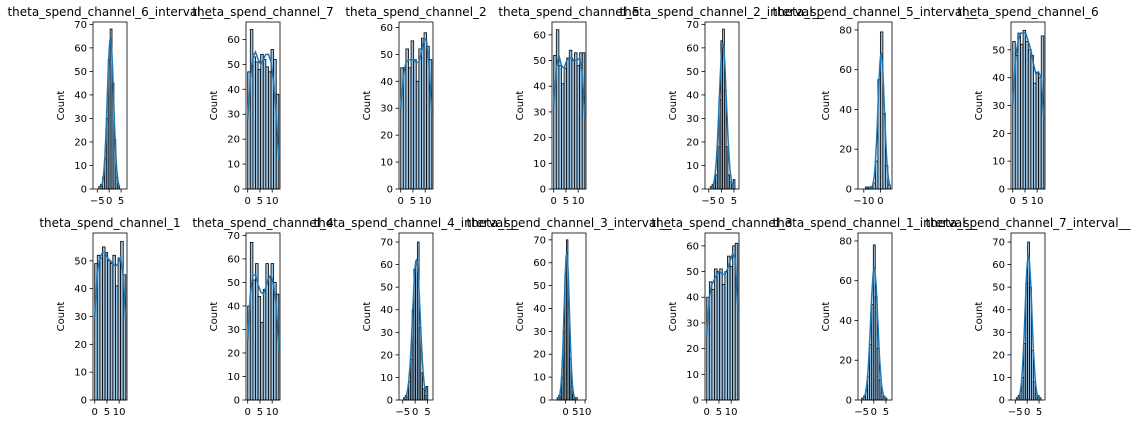  I want to click on subplot-title: theta_spend_channel_4, so click(262, 223).